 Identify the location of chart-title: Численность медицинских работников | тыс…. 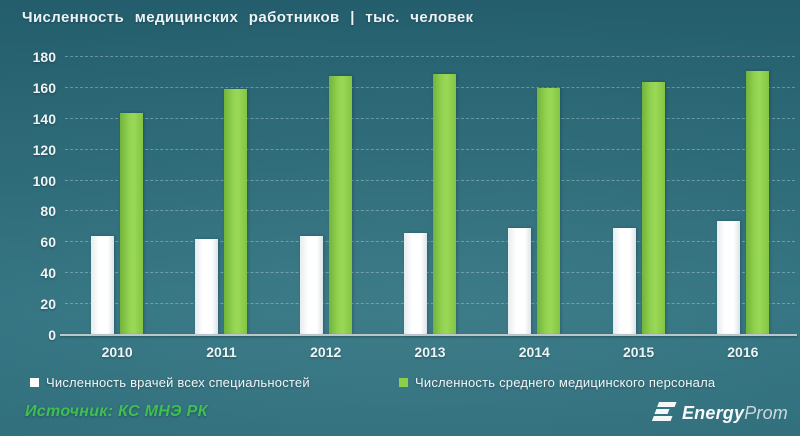
(248, 17).